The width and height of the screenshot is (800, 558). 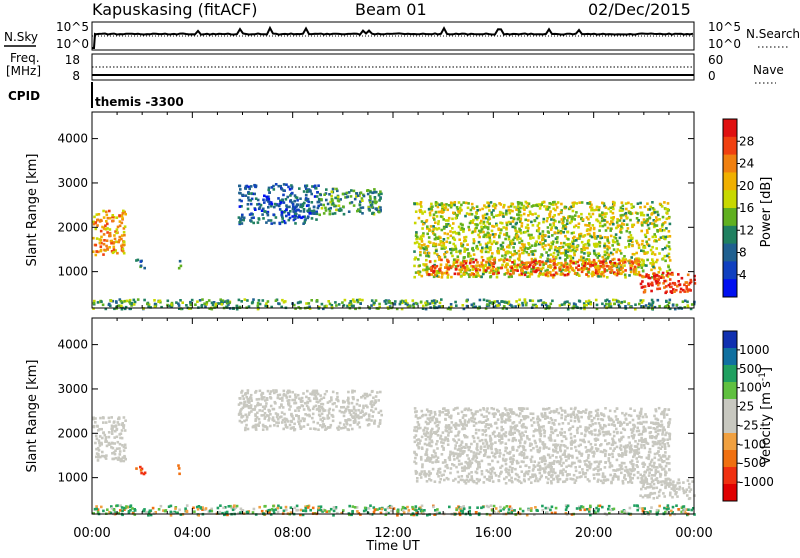 What do you see at coordinates (715, 60) in the screenshot?
I see `nave-right-tick-top: 60` at bounding box center [715, 60].